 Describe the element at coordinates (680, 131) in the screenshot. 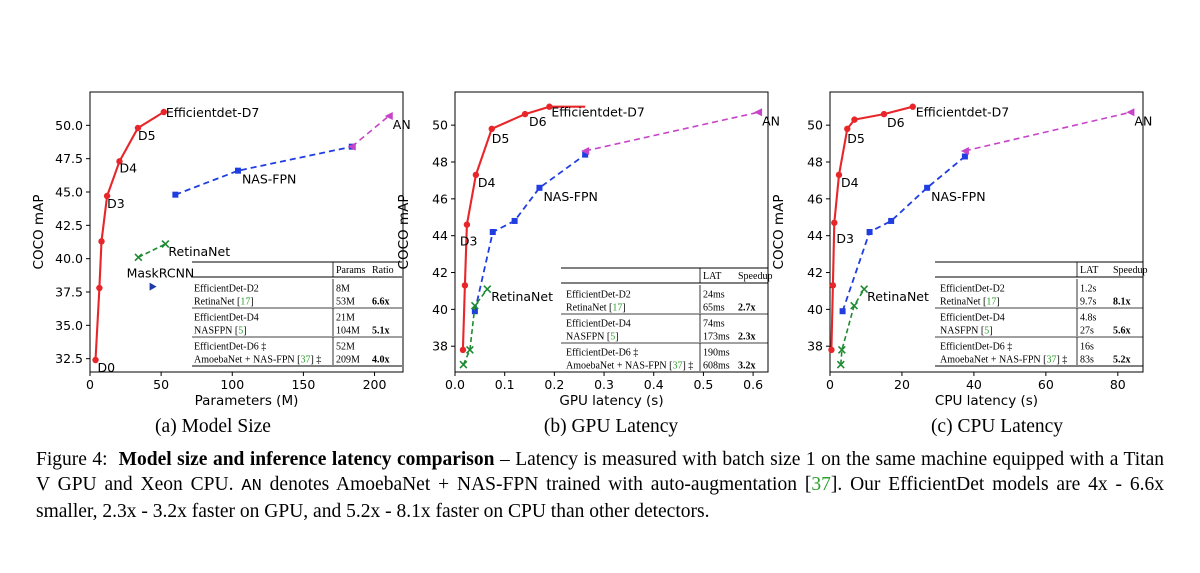

I see `series-an: AN` at that location.